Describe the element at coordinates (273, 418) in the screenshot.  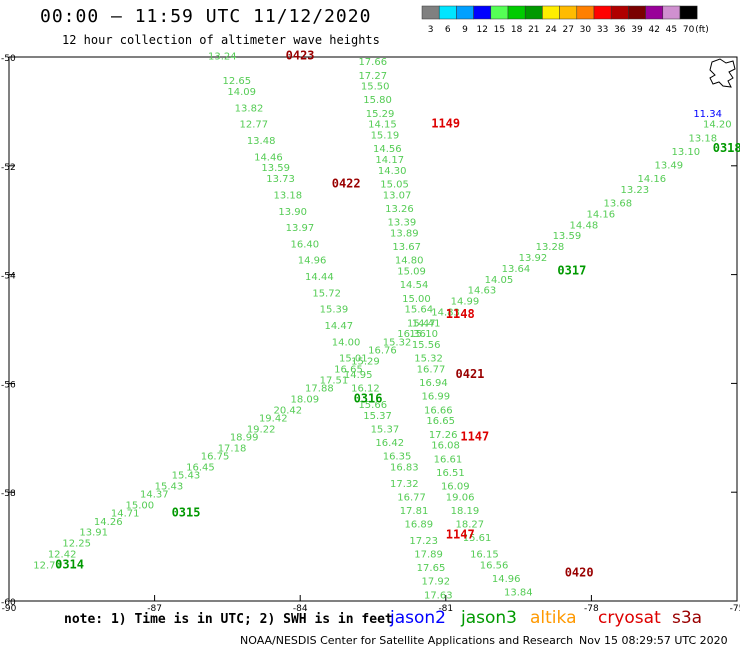
I see `wave-height-value: 19.42` at that location.